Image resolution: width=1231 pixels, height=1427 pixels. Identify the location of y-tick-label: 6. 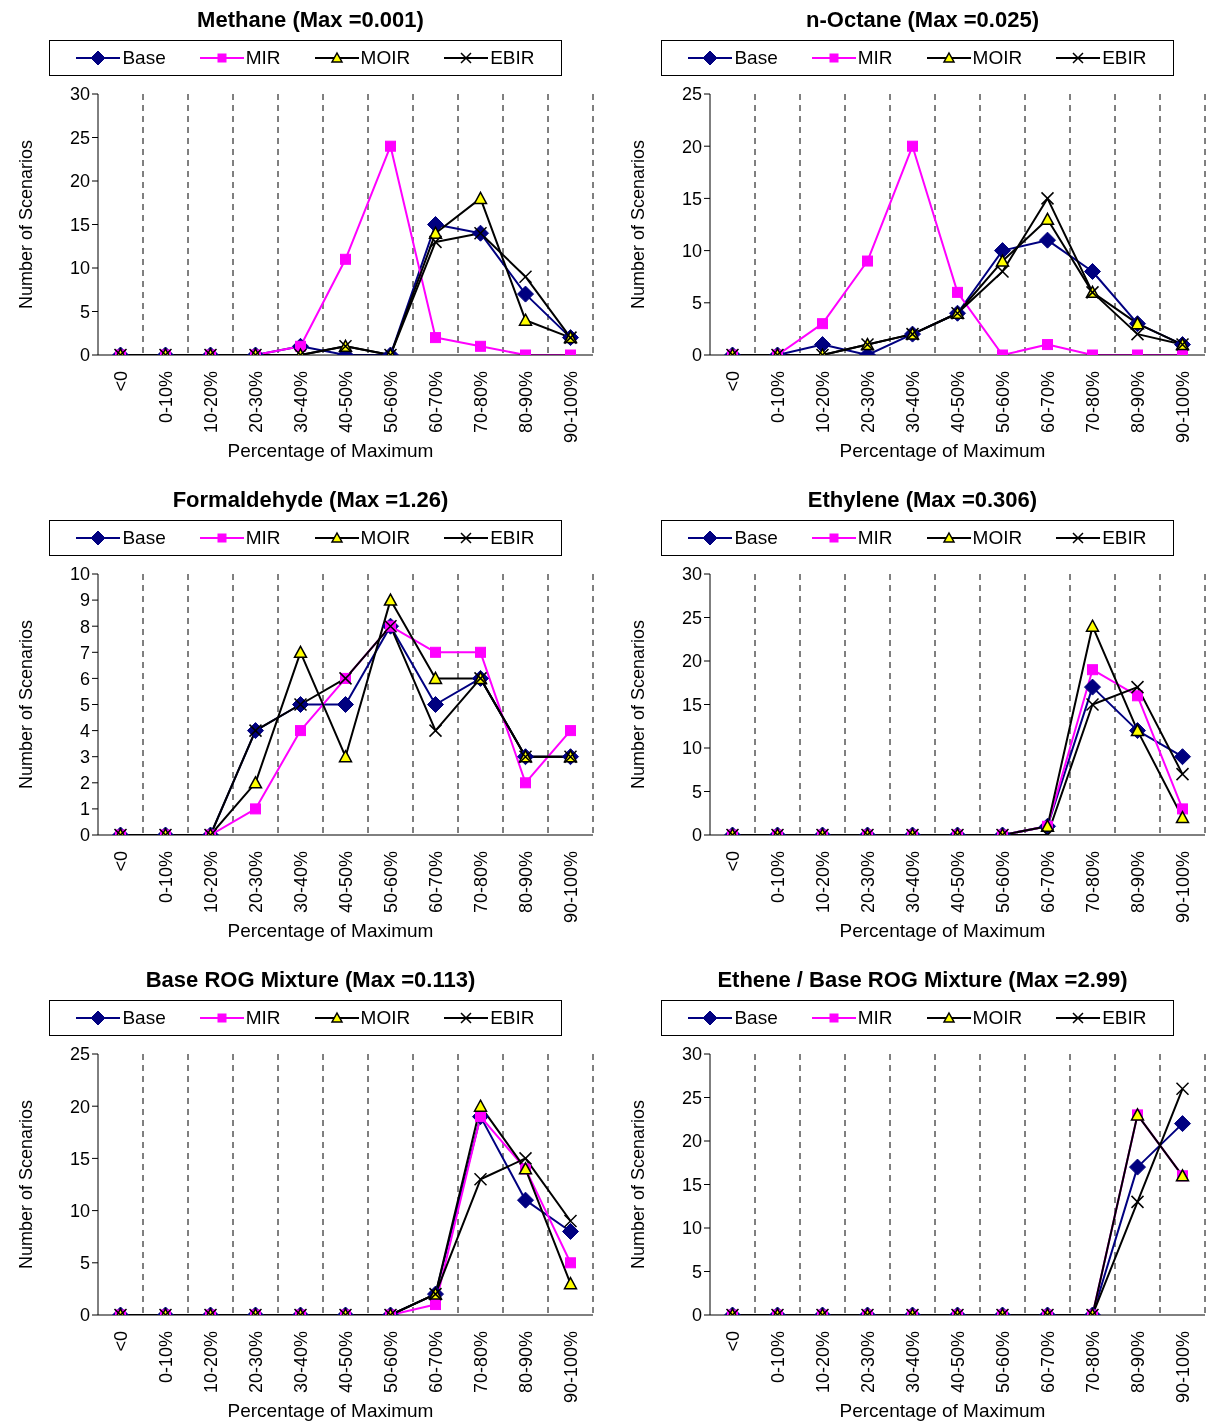
(84, 678).